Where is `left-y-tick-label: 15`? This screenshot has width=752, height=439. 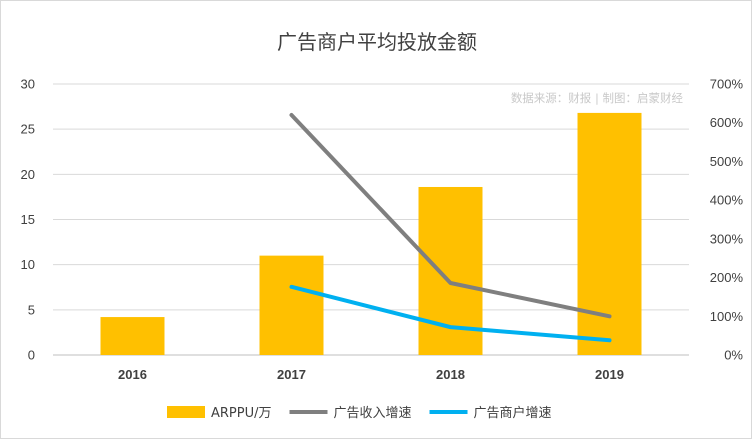 left-y-tick-label: 15 is located at coordinates (28, 219).